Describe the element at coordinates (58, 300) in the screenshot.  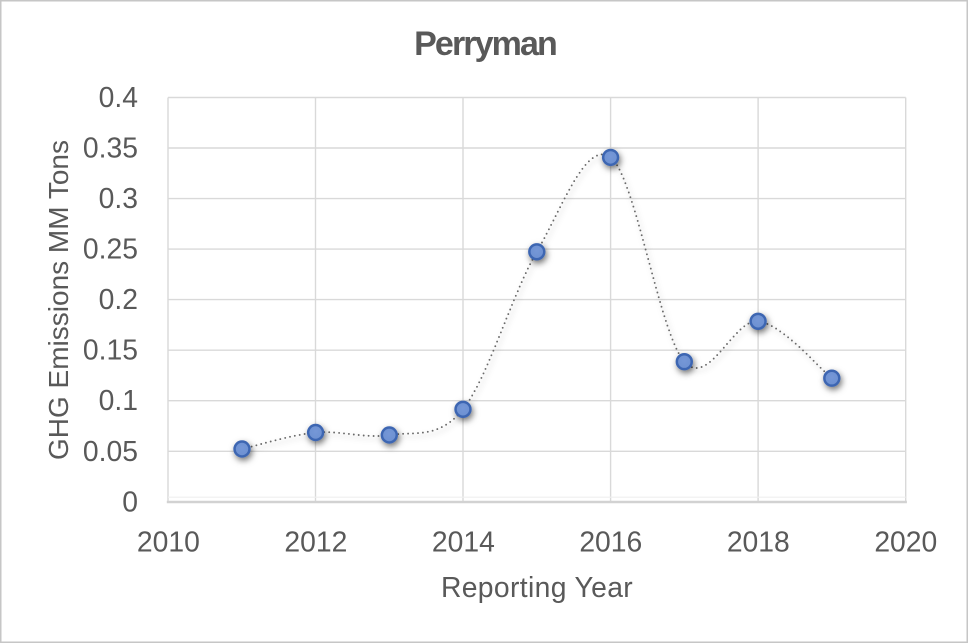
I see `svg-text: GHG Emissions MM Tons` at that location.